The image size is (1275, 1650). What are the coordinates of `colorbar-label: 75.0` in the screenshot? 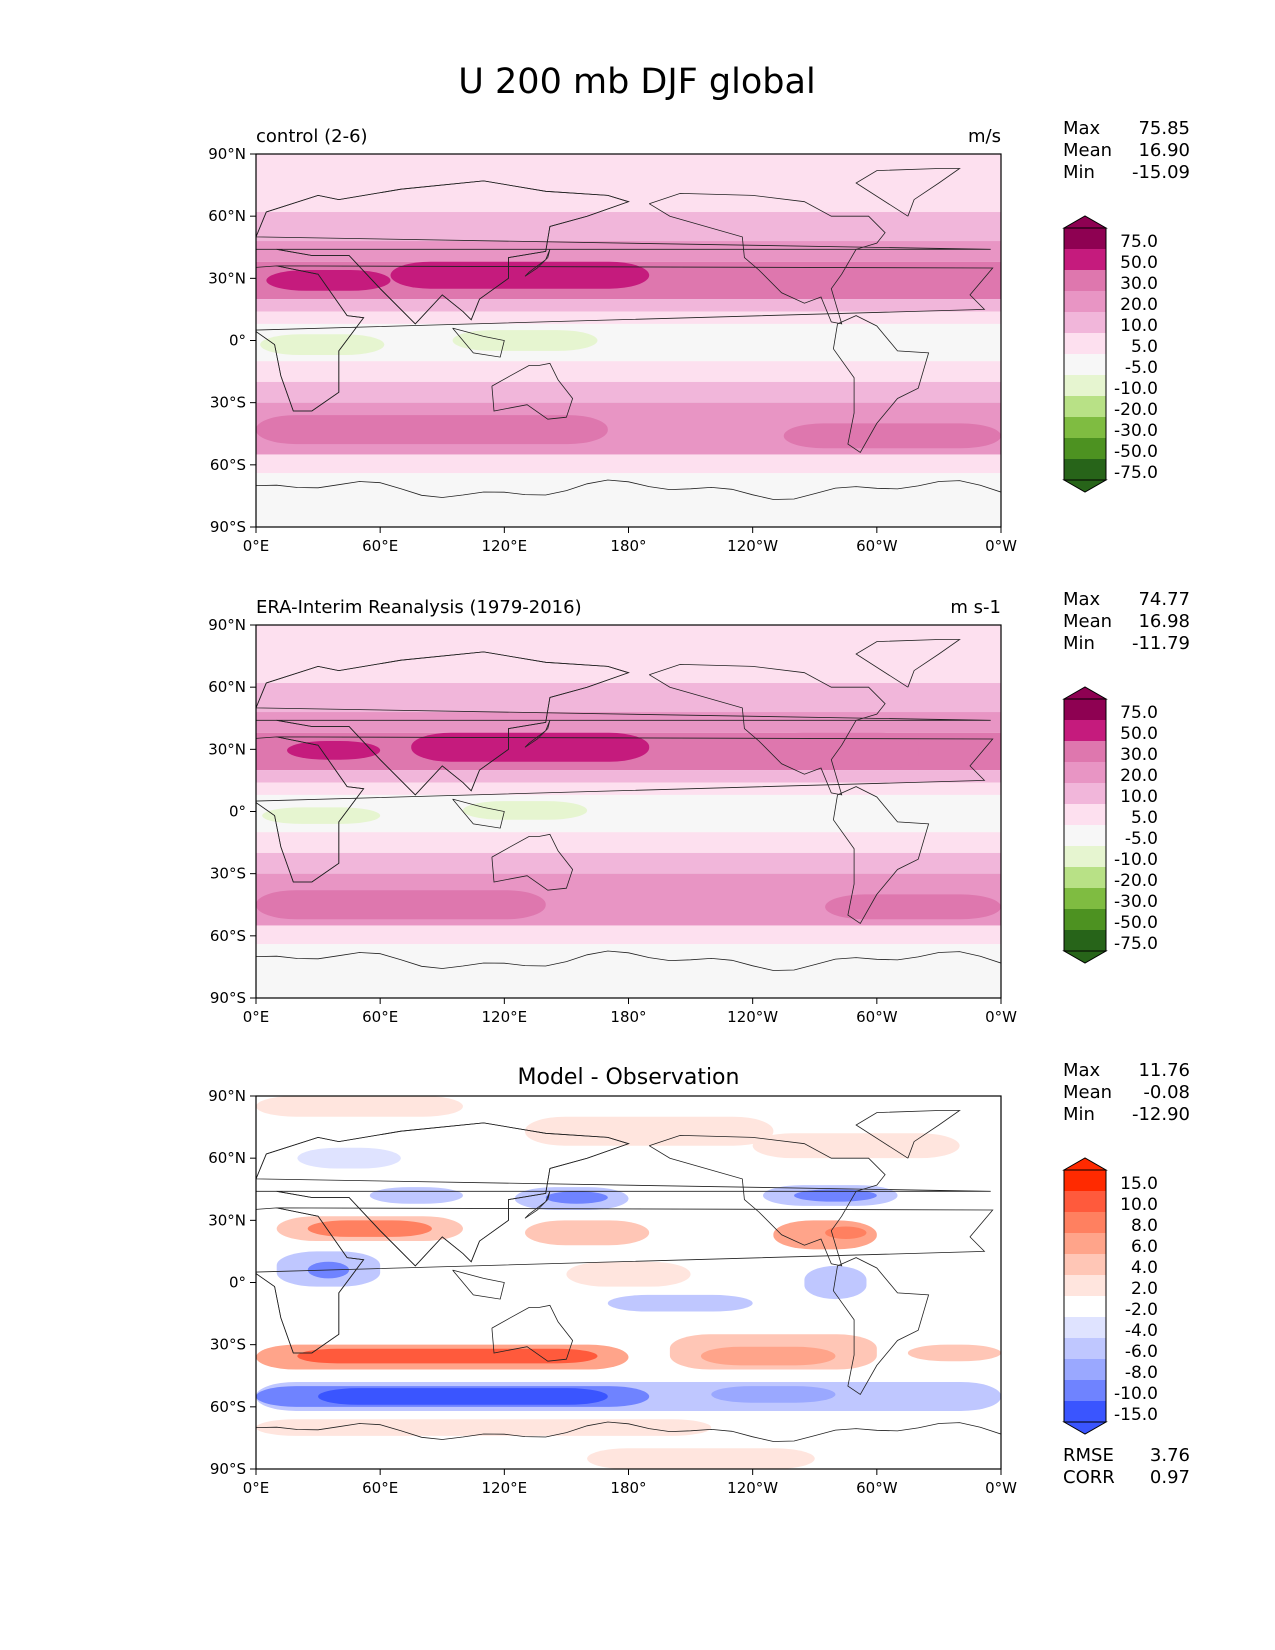 It's located at (1139, 242).